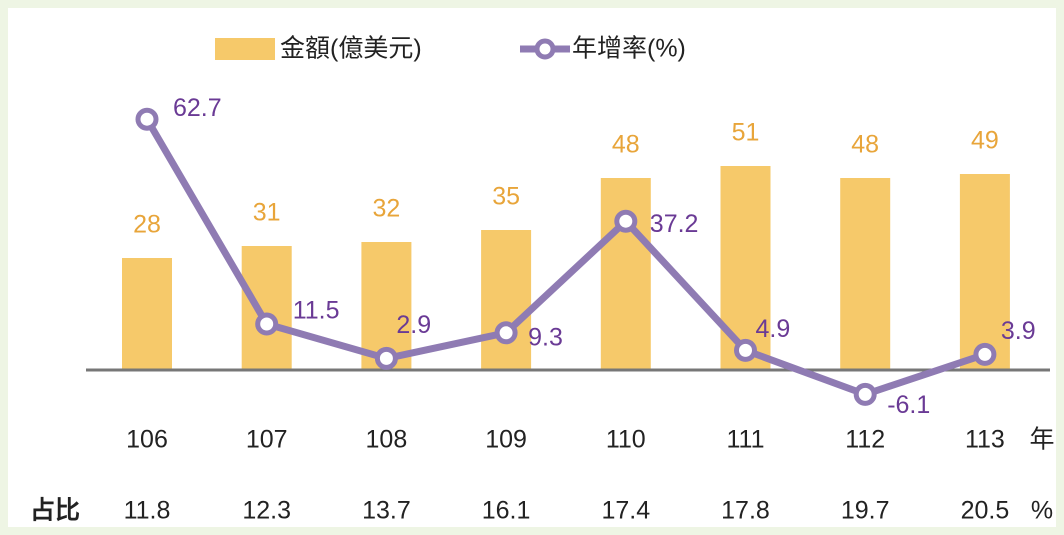 The image size is (1064, 535). I want to click on x-tick-label: 108, so click(387, 440).